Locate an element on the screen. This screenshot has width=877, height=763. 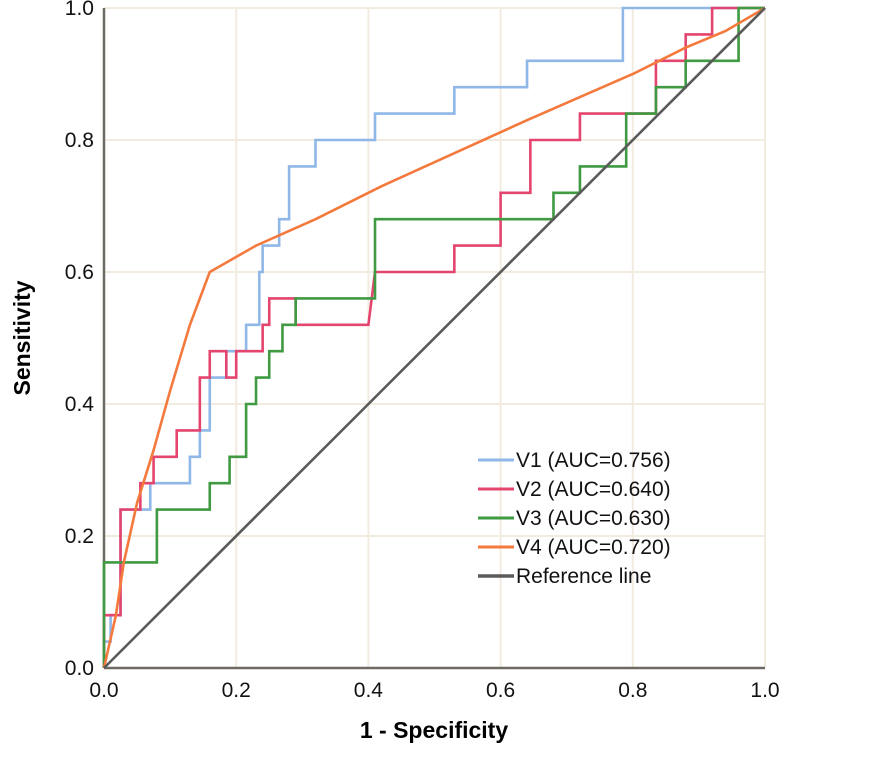
legend-item: V3 (AUC=0.630) is located at coordinates (574, 518).